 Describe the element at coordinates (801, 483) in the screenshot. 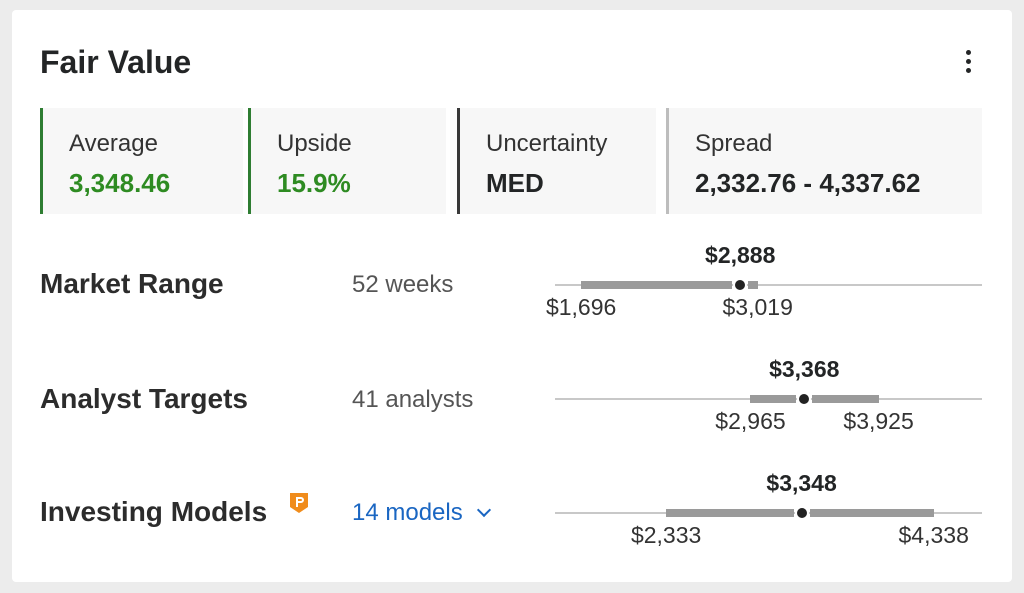

I see `investing-models-current-value: $3,348` at that location.